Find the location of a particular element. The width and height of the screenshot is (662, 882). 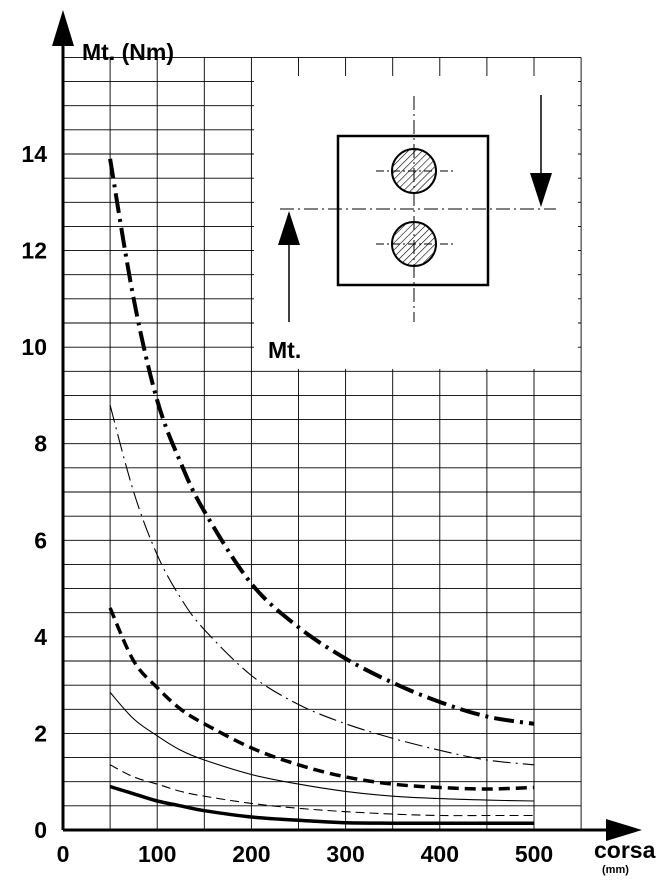

y-tick-label: 6 is located at coordinates (40, 540).